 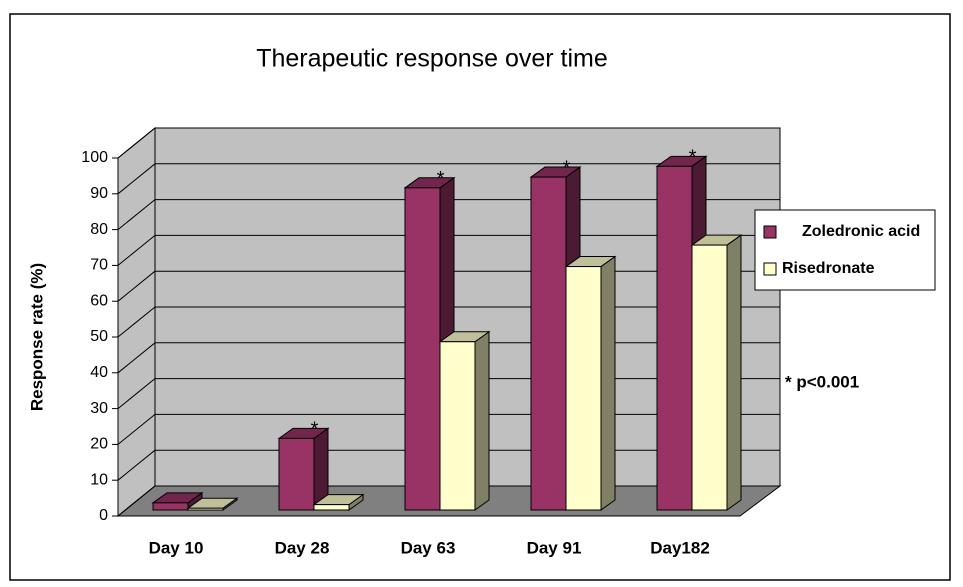 I want to click on legend-label: Risedronate, so click(x=828, y=268).